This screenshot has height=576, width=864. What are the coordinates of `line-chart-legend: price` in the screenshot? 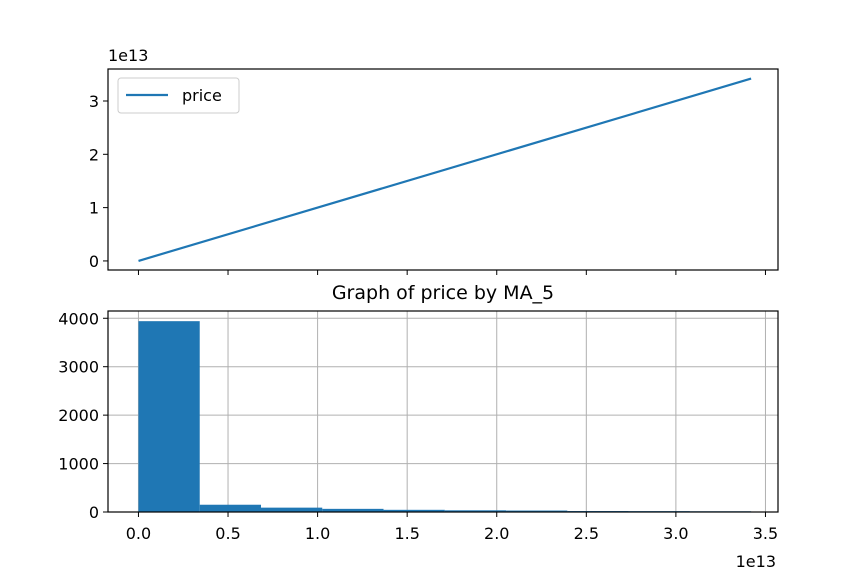 It's located at (178, 95).